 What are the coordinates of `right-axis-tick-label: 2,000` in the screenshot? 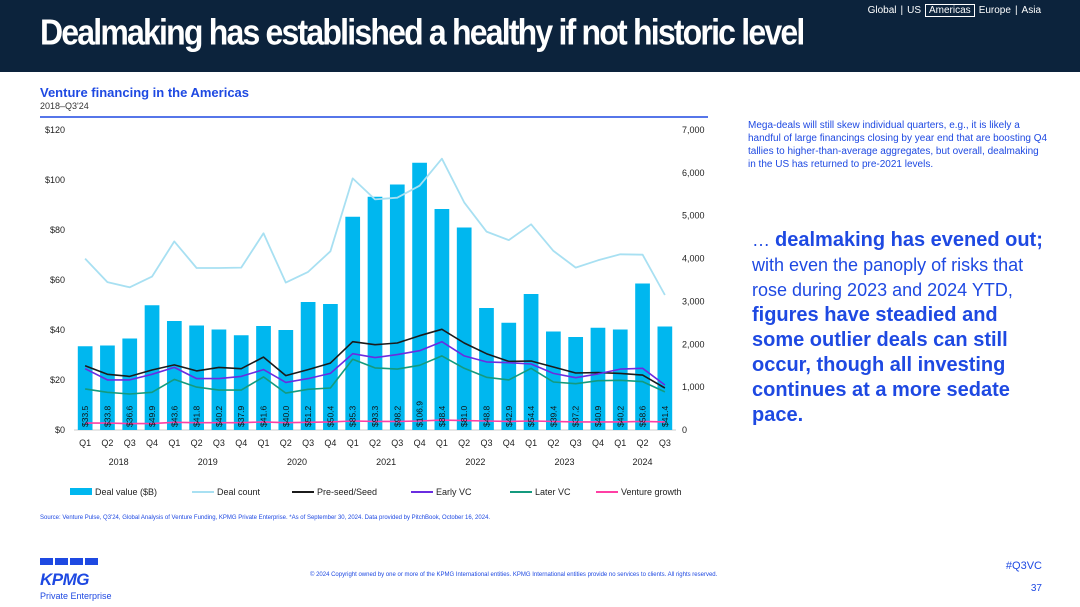 It's located at (693, 344).